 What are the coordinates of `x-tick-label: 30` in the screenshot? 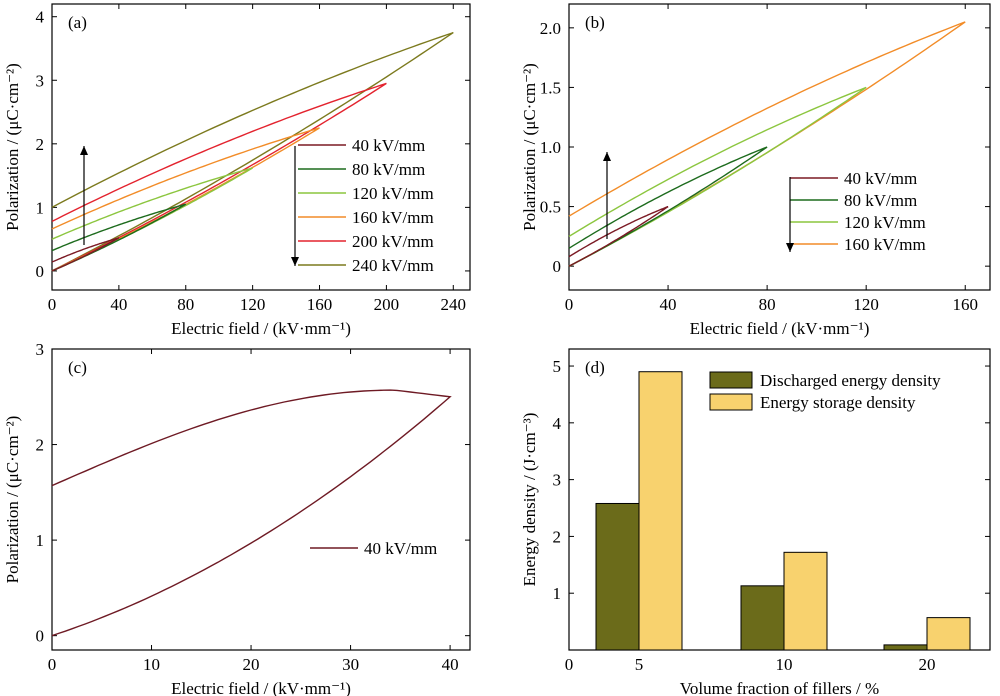 It's located at (350, 664).